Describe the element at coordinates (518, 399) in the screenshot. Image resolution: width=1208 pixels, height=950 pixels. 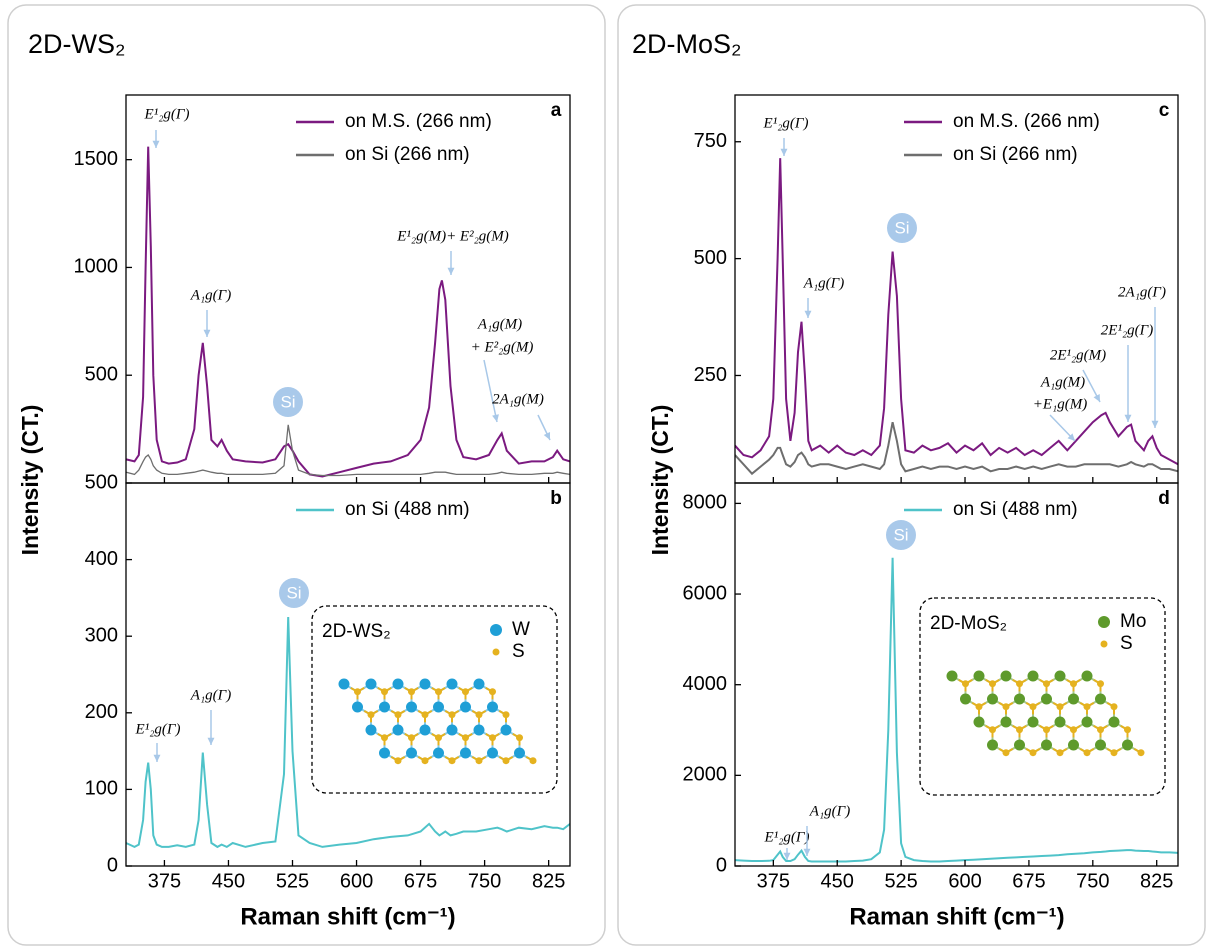
I see `peak-annotation: 2A₁g(M)` at that location.